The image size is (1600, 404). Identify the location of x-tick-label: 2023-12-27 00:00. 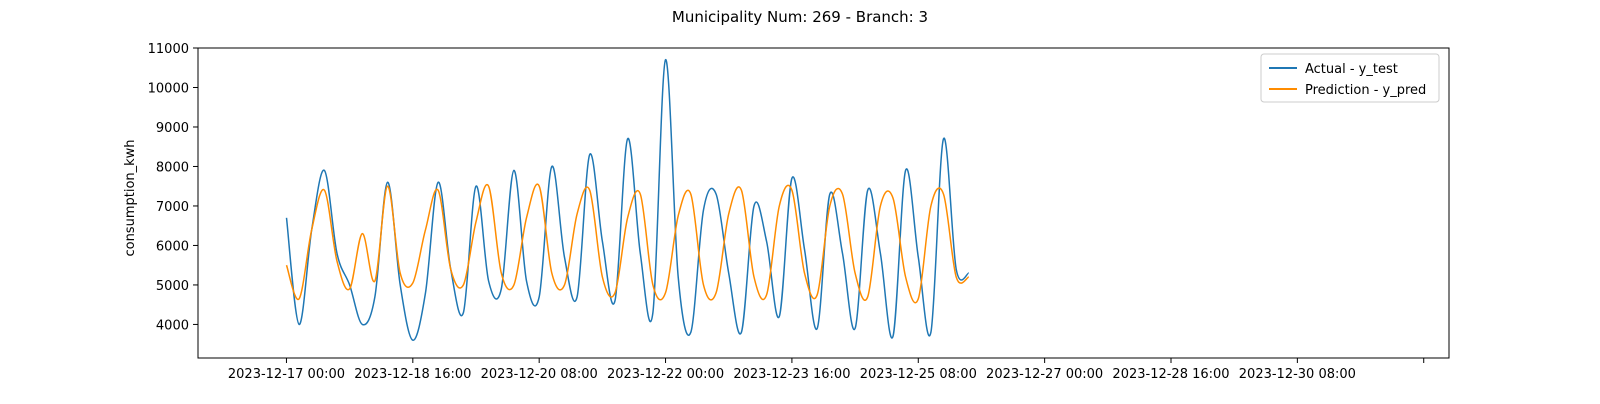
(1044, 374).